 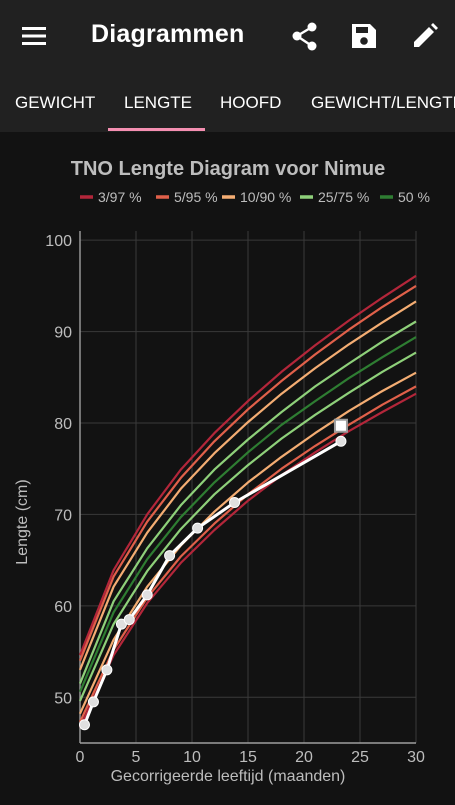 What do you see at coordinates (80, 757) in the screenshot?
I see `x-tick-label: 0` at bounding box center [80, 757].